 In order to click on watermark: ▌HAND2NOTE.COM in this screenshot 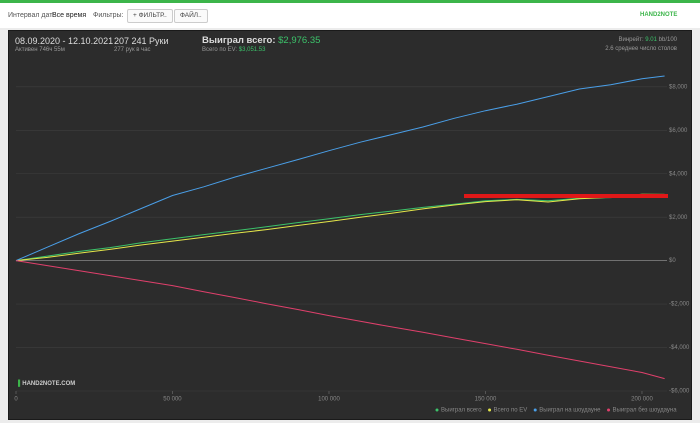, I will do `click(47, 384)`.